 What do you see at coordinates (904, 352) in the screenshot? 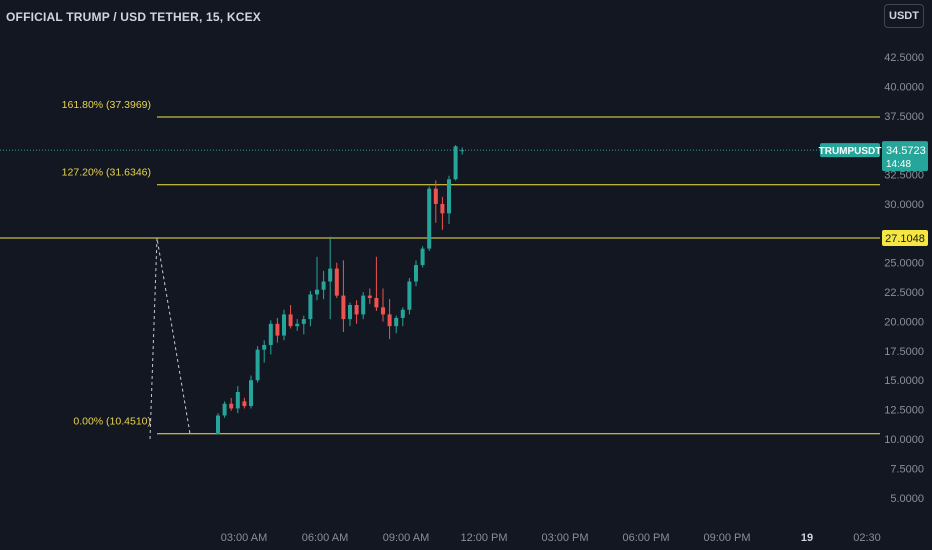
I see `price-tick-label: 17.5000` at bounding box center [904, 352].